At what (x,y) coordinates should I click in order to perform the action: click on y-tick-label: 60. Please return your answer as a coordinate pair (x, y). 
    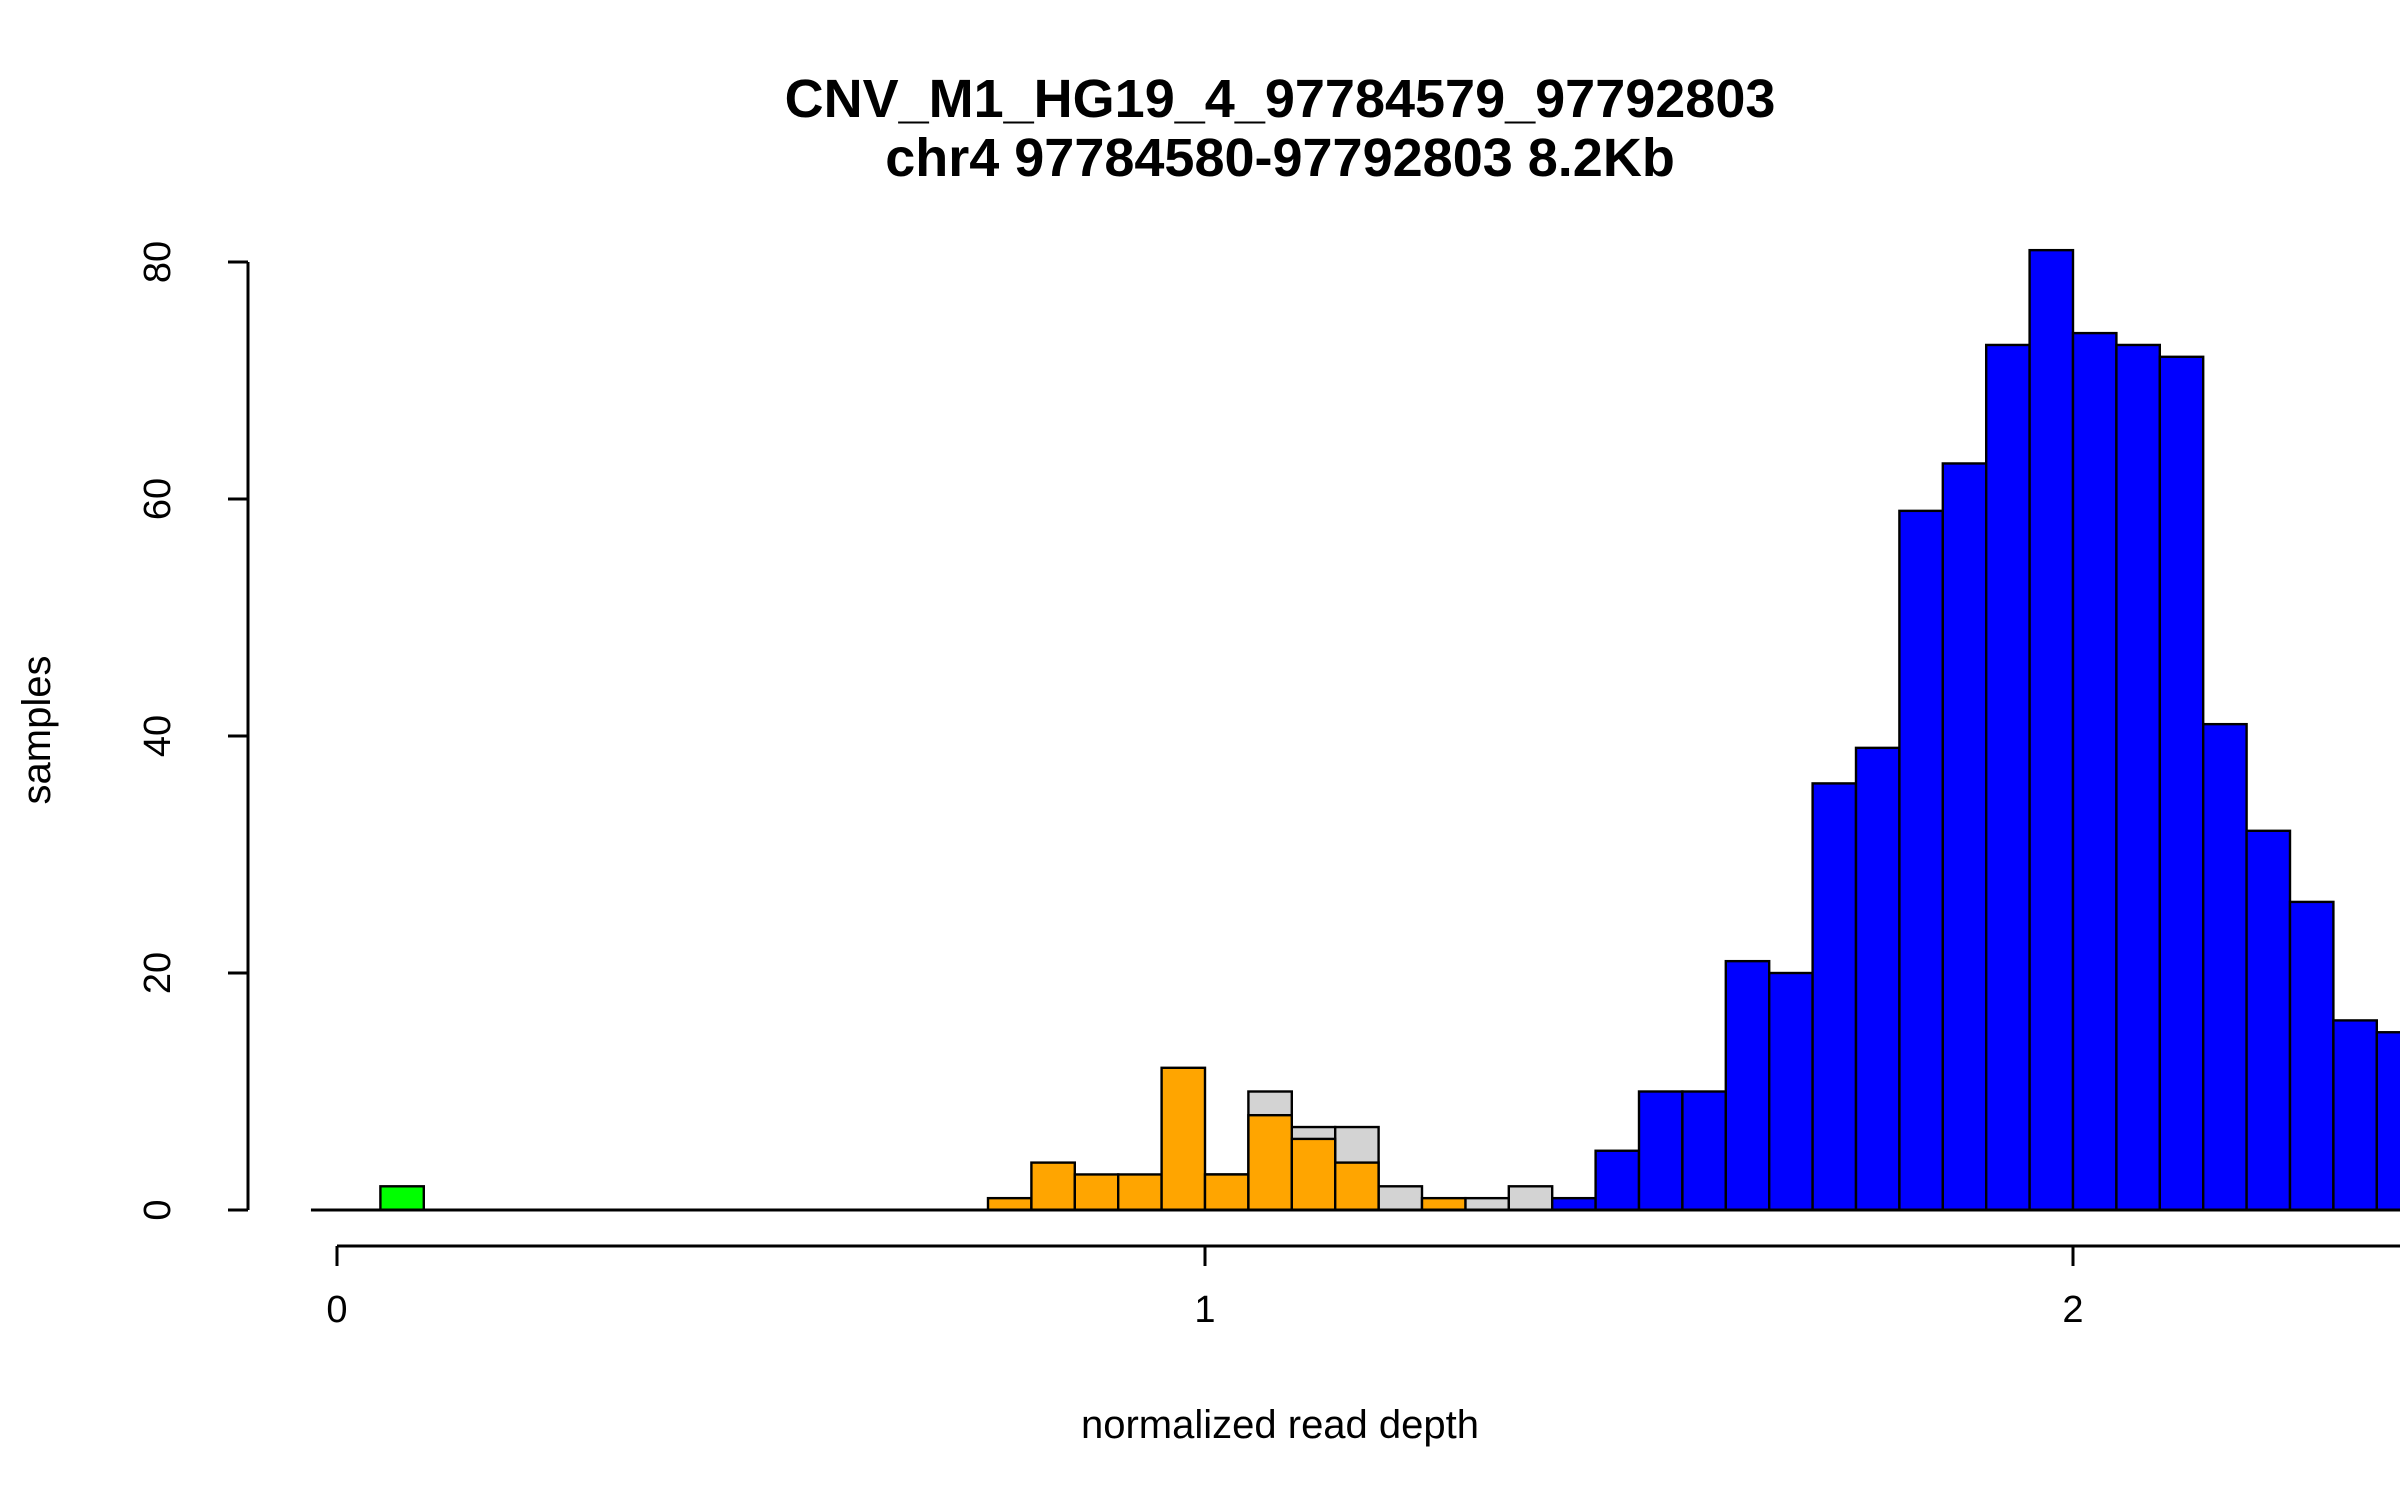
    Looking at the image, I should click on (158, 499).